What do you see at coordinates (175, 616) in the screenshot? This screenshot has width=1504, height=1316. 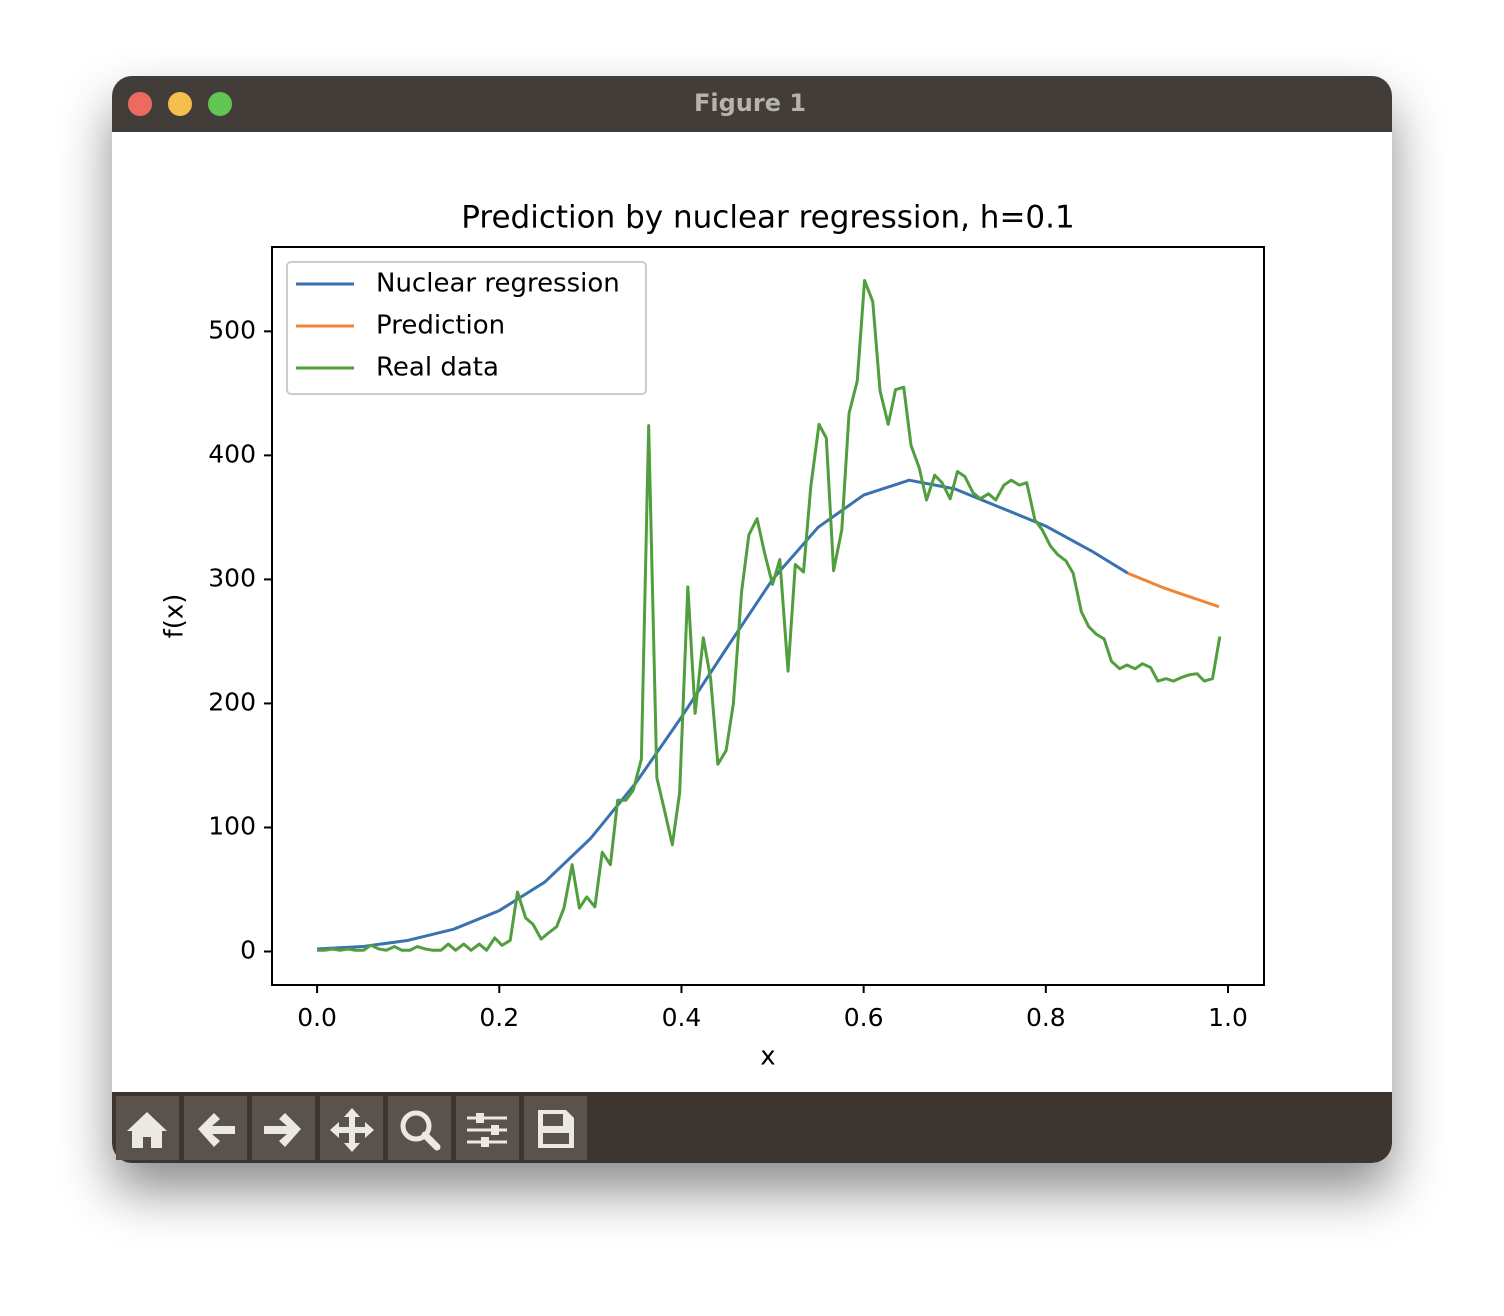 I see `y-axis-label: f(x)` at bounding box center [175, 616].